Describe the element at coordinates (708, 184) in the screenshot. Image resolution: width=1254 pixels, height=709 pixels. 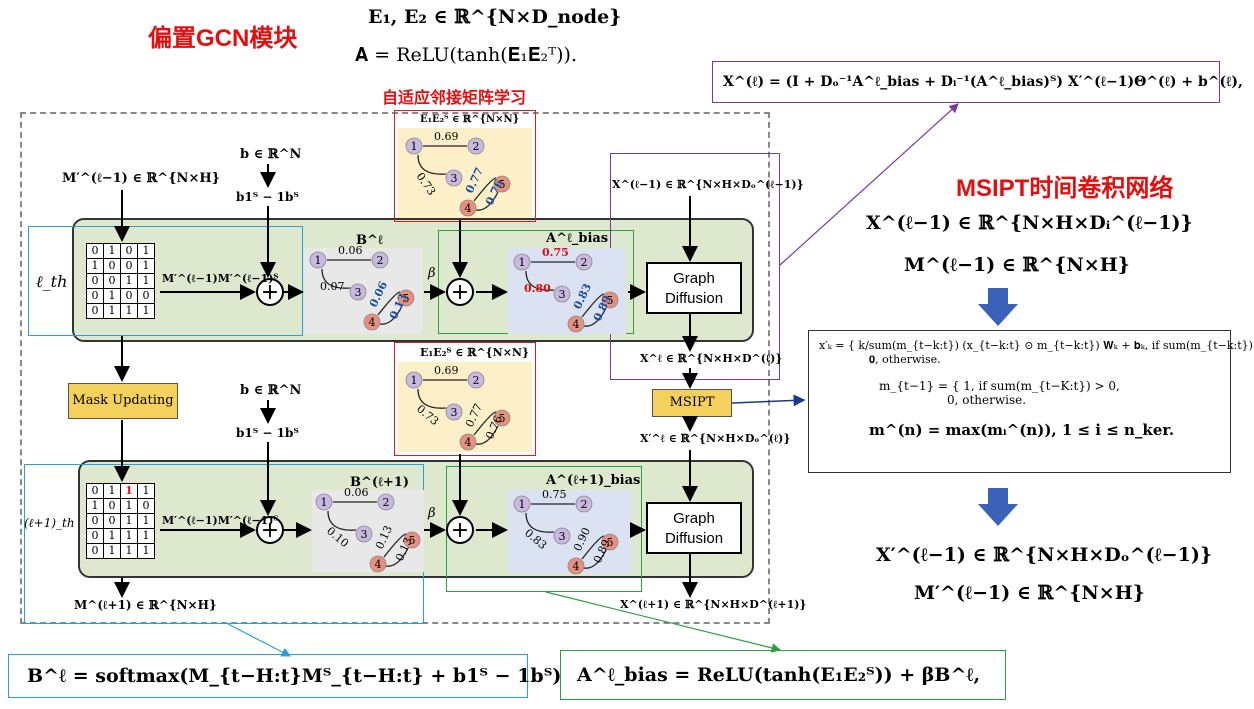
I see `label-x-input: 𝐗^(ℓ−1) ∈ ℝ^{N×H×Dₒ^(ℓ−1)}` at that location.